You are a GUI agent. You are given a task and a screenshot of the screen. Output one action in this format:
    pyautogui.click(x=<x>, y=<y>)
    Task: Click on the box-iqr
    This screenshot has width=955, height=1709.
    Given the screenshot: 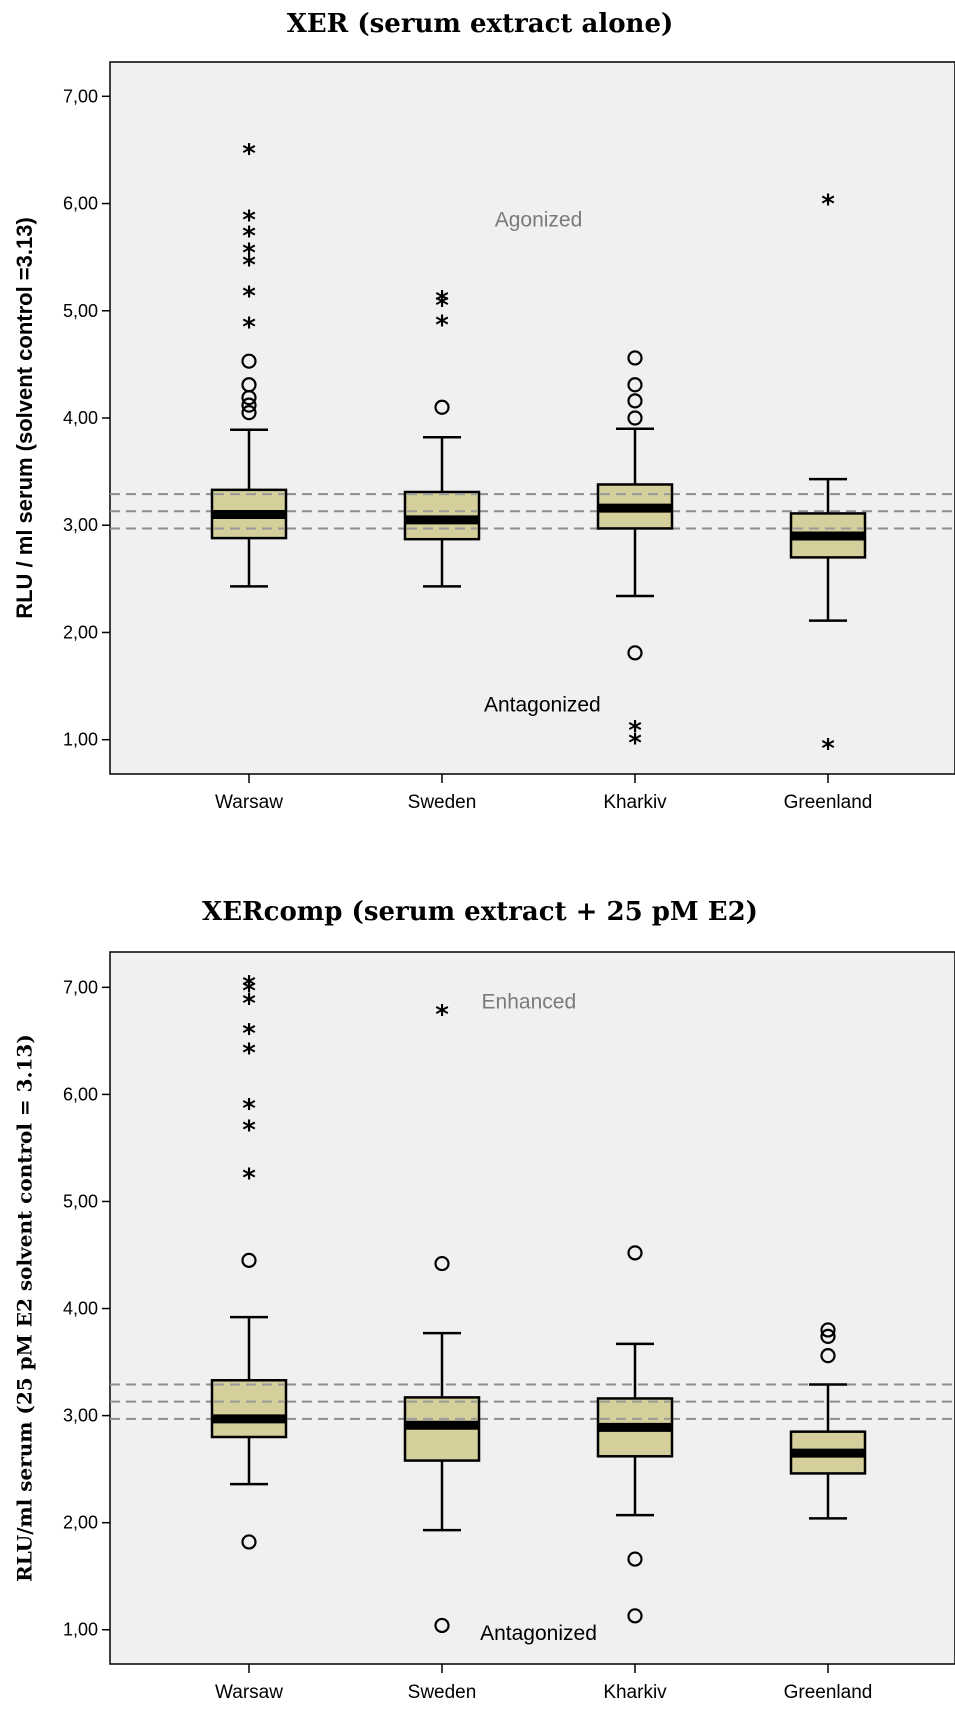 What is the action you would take?
    pyautogui.click(x=249, y=1409)
    